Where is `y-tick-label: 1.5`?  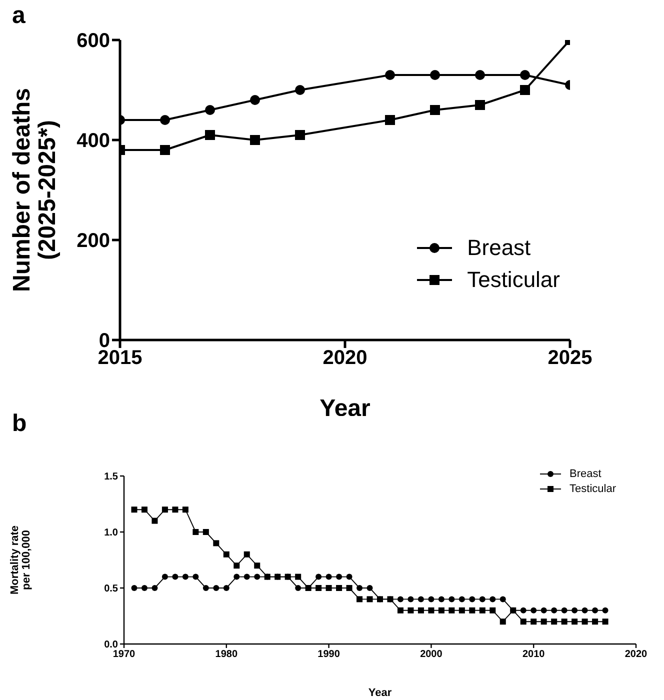 y-tick-label: 1.5 is located at coordinates (111, 477).